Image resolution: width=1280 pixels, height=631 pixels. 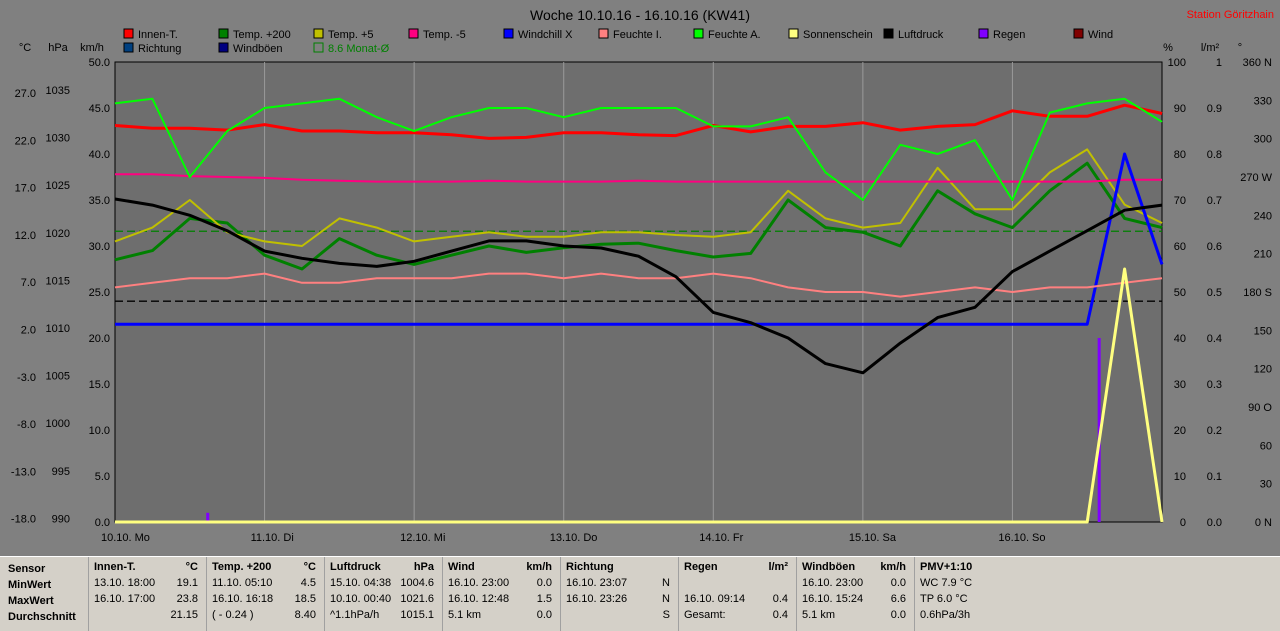 What do you see at coordinates (184, 615) in the screenshot?
I see `stats-value-innen: 21.15` at bounding box center [184, 615].